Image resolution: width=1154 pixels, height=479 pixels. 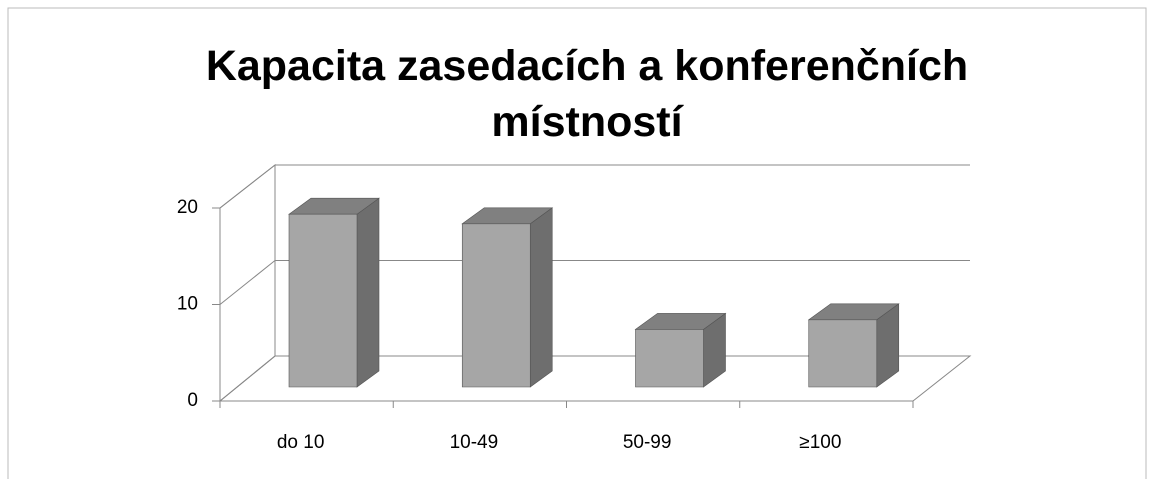 I want to click on x-tick-label: do 10, so click(x=301, y=442).